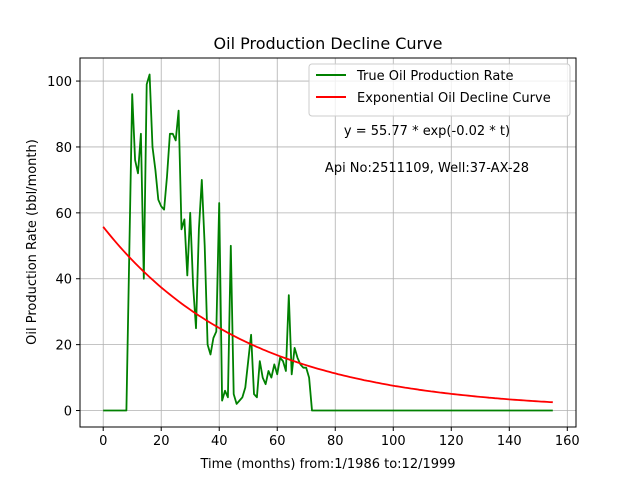 The width and height of the screenshot is (640, 480). I want to click on y-tick-label: 40, so click(63, 280).